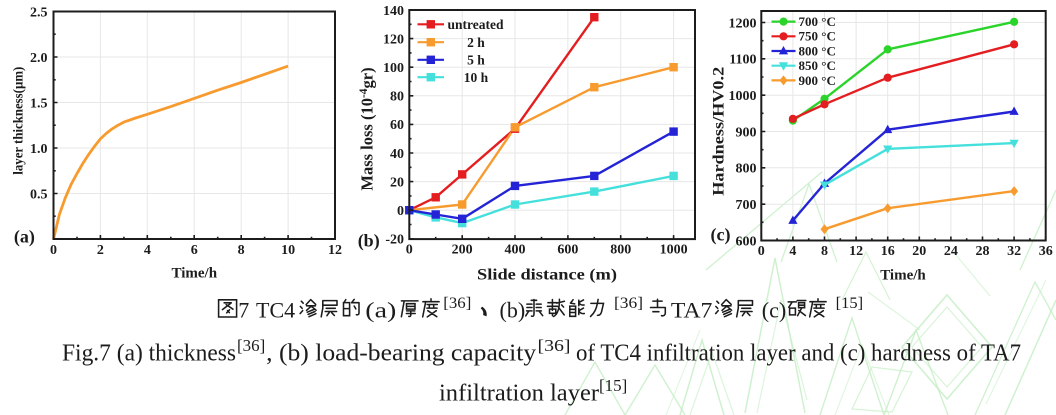 The width and height of the screenshot is (1056, 415). What do you see at coordinates (194, 250) in the screenshot?
I see `svg-text: 6` at bounding box center [194, 250].